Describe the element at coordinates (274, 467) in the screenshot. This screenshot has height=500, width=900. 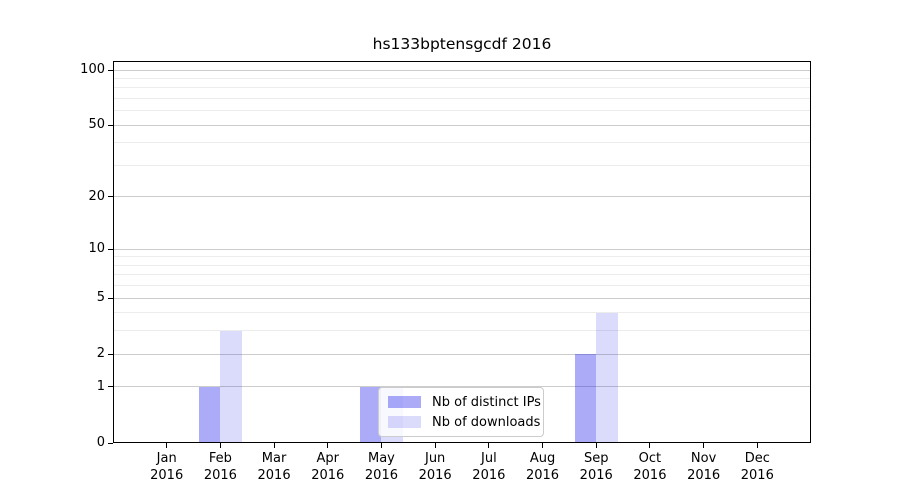
I see `x-tick-label: Mar 2016` at that location.